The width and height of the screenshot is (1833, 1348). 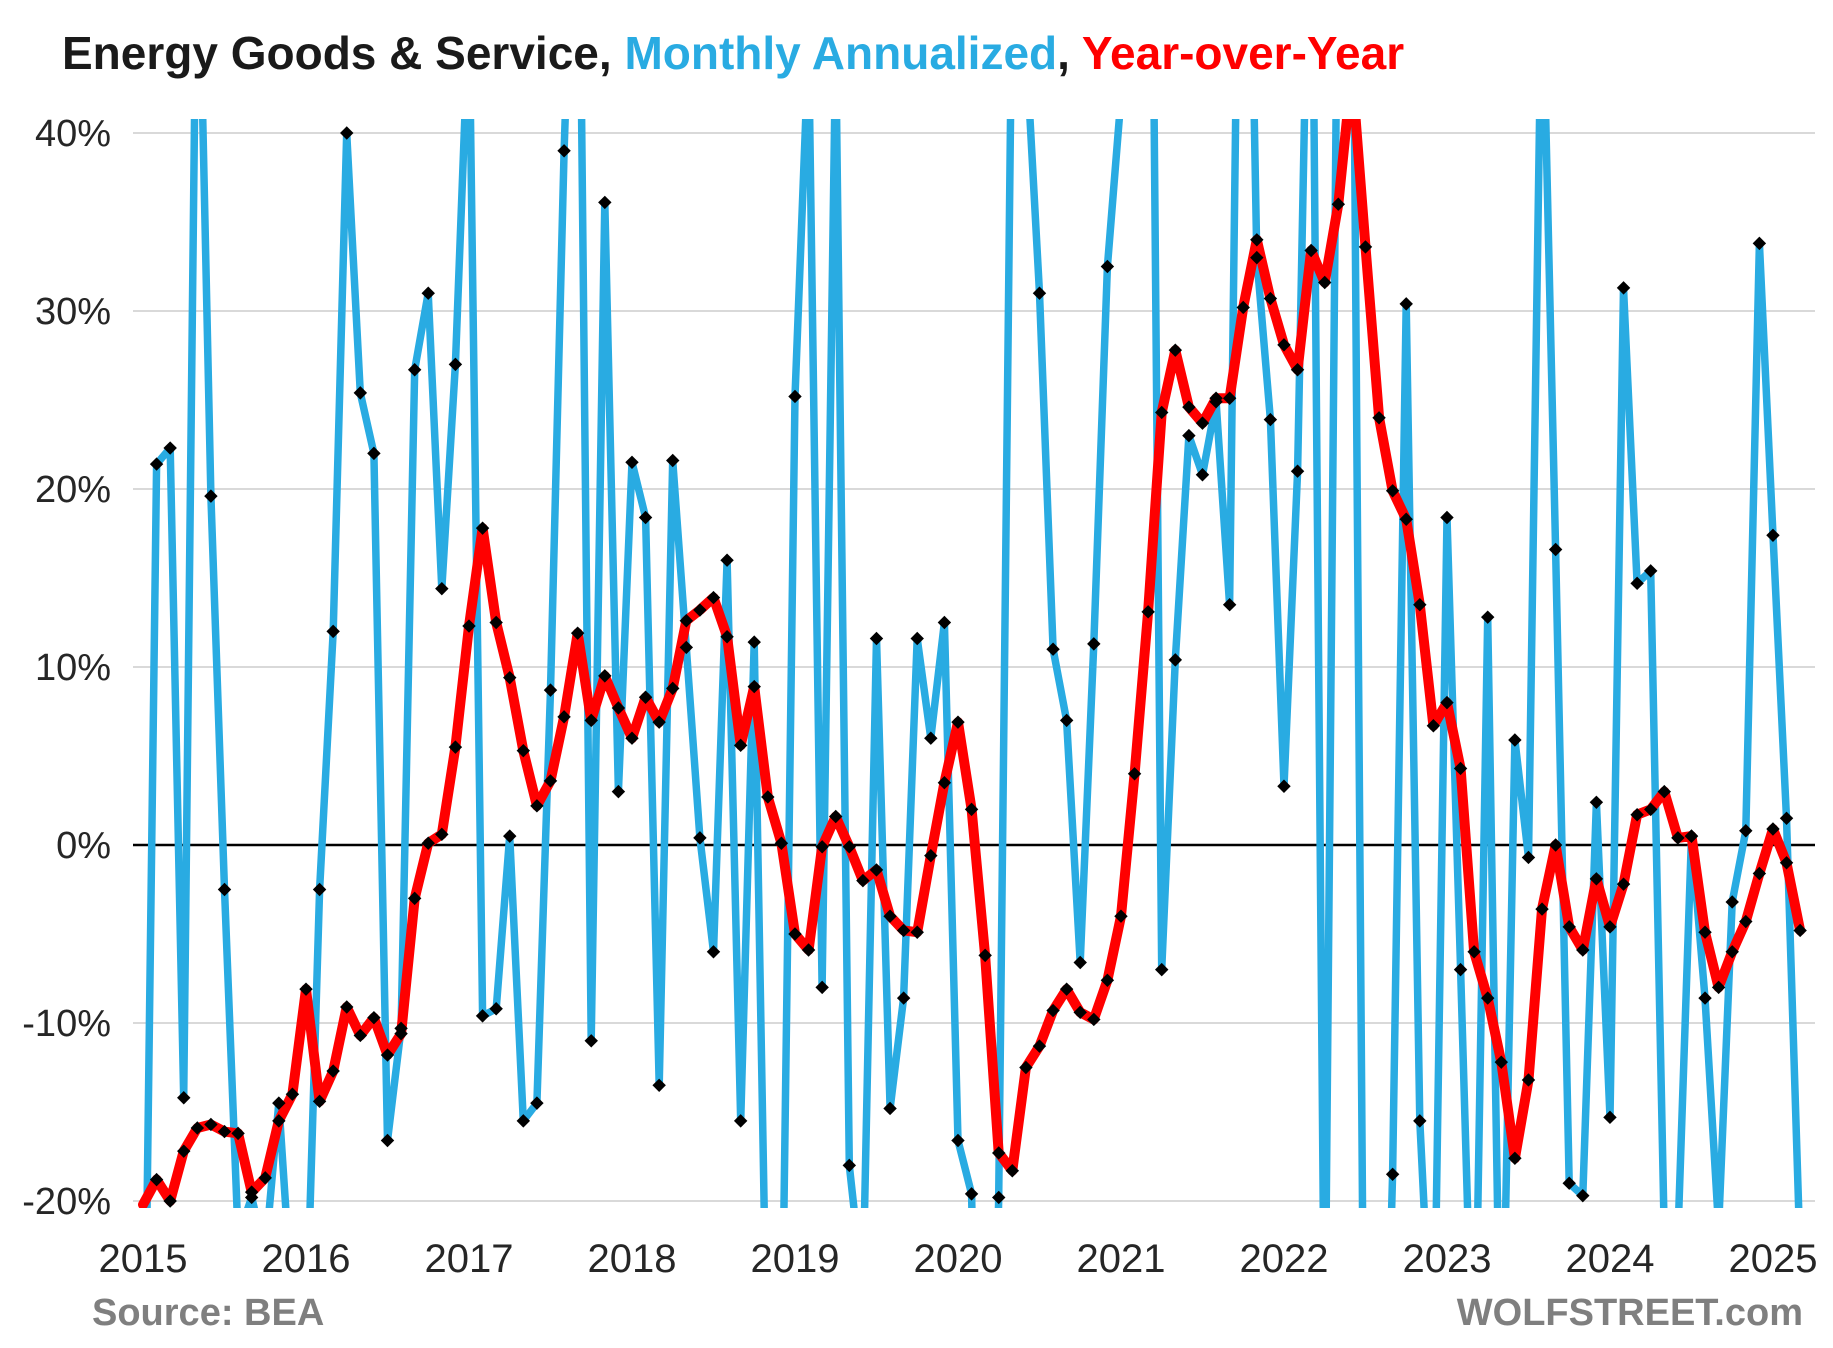 I want to click on title-legend-yoy: Year-over-Year, so click(x=1243, y=53).